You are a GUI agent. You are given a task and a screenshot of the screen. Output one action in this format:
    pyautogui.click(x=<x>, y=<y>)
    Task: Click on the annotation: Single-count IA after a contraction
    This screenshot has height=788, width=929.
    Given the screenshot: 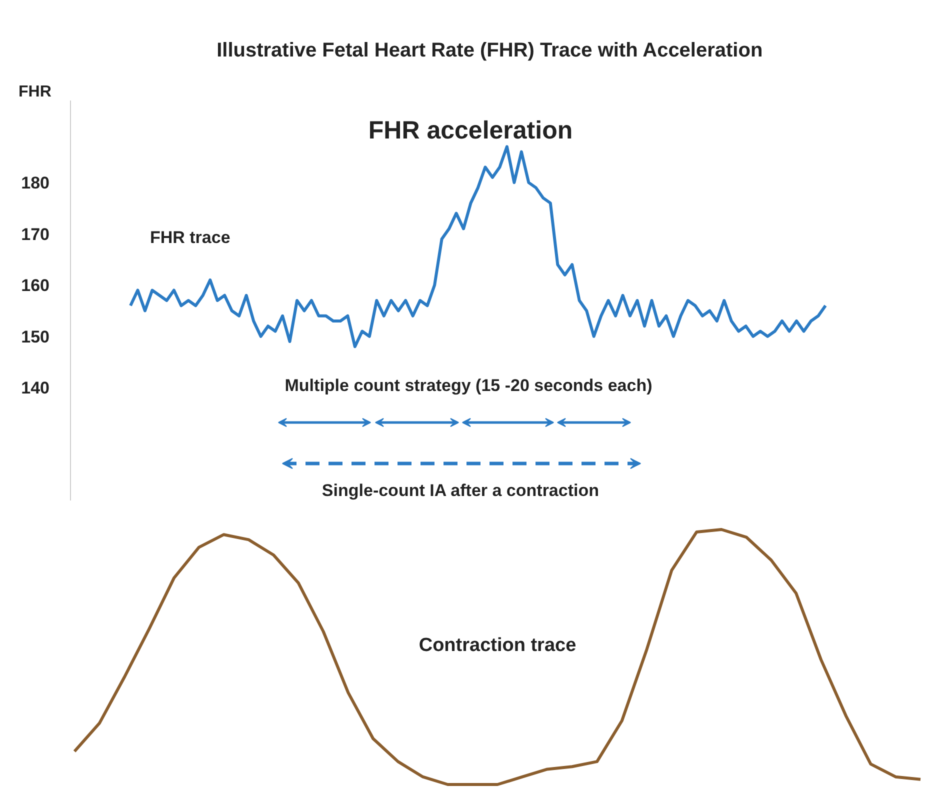 What is the action you would take?
    pyautogui.click(x=461, y=490)
    